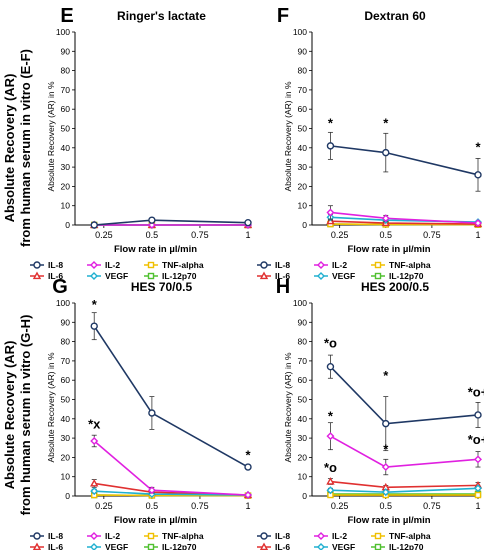  What do you see at coordinates (25, 148) in the screenshot?
I see `outer-ylabel-top-line2: from human serum in vitro (E-F)` at bounding box center [25, 148].